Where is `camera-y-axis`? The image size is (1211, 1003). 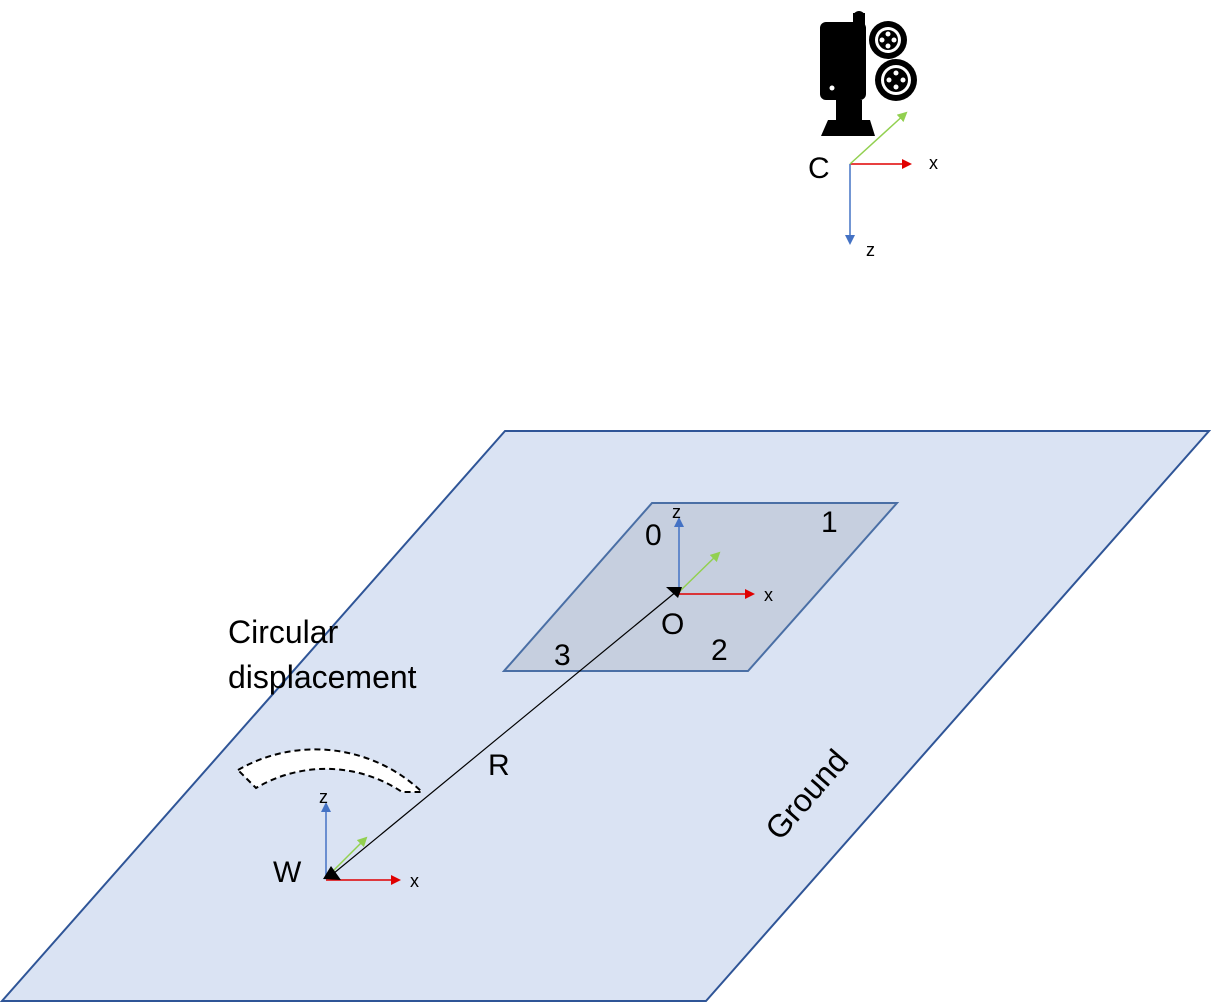
camera-y-axis is located at coordinates (878, 138).